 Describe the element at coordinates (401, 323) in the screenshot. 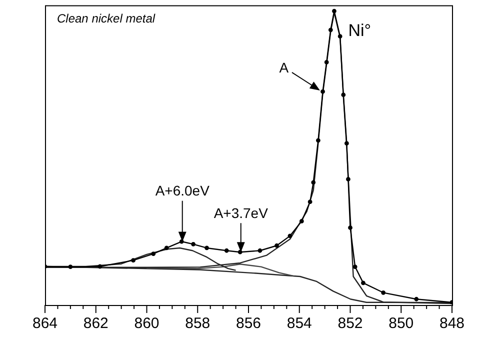

I see `x-tick-label: 850` at that location.